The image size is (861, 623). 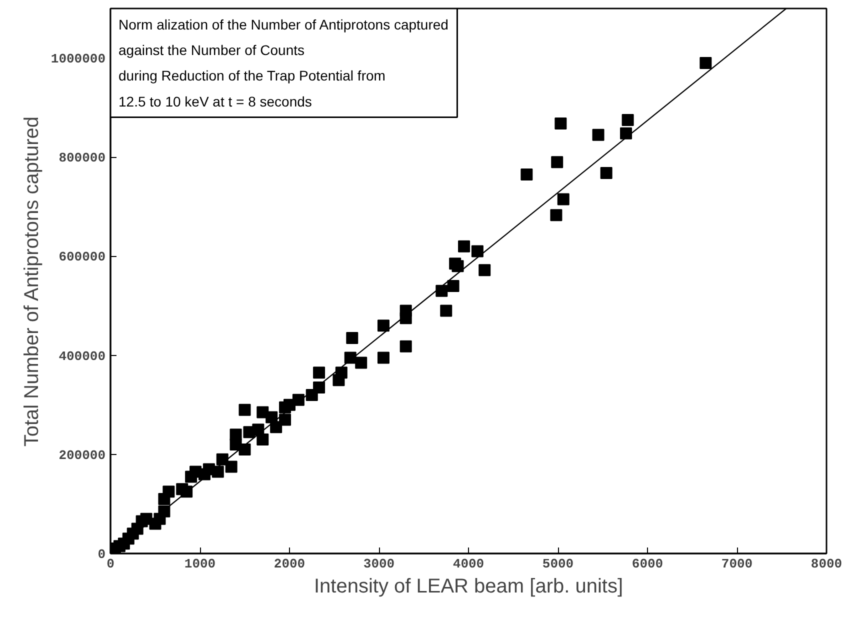 What do you see at coordinates (82, 257) in the screenshot?
I see `y-tick-label: 600000` at bounding box center [82, 257].